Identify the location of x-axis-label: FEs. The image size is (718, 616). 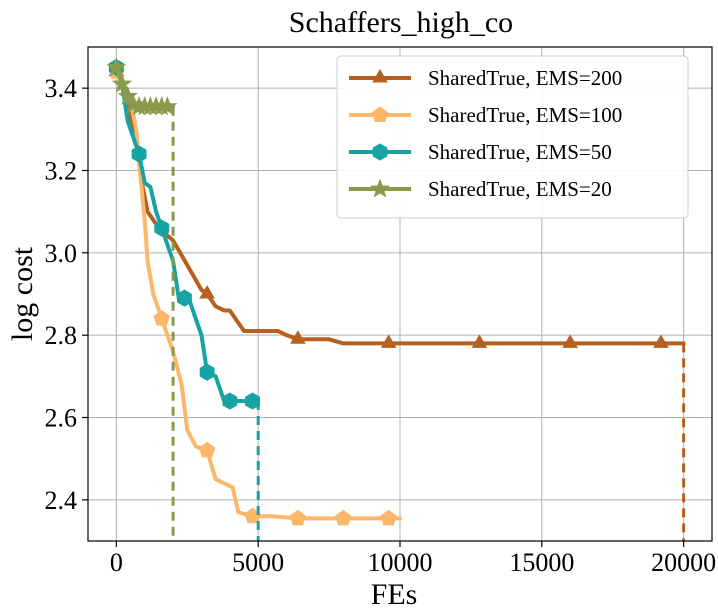
(394, 594).